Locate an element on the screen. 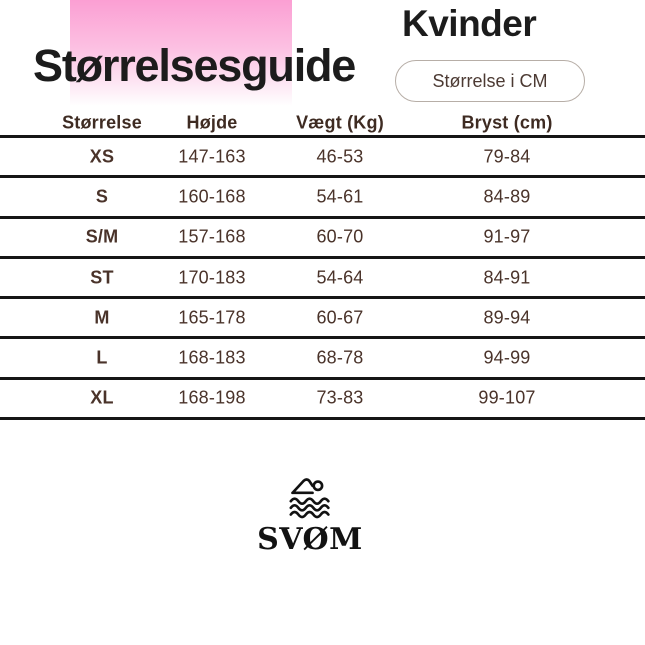 The height and width of the screenshot is (645, 645). chest-cell: 91-97 is located at coordinates (507, 236).